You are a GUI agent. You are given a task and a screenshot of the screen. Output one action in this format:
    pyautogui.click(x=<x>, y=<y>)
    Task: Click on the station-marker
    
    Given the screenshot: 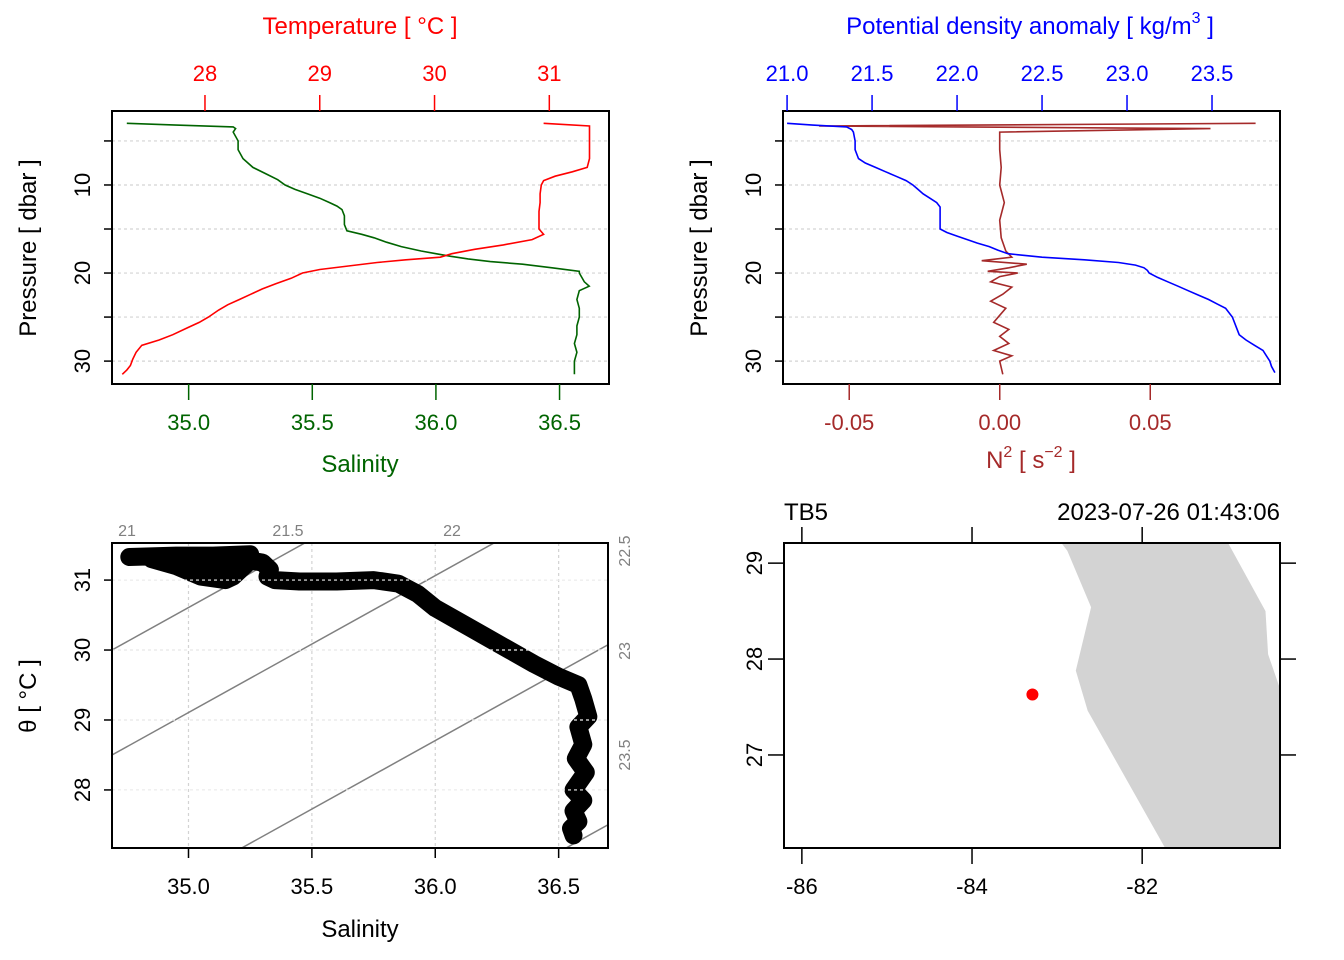 What is the action you would take?
    pyautogui.click(x=1032, y=694)
    